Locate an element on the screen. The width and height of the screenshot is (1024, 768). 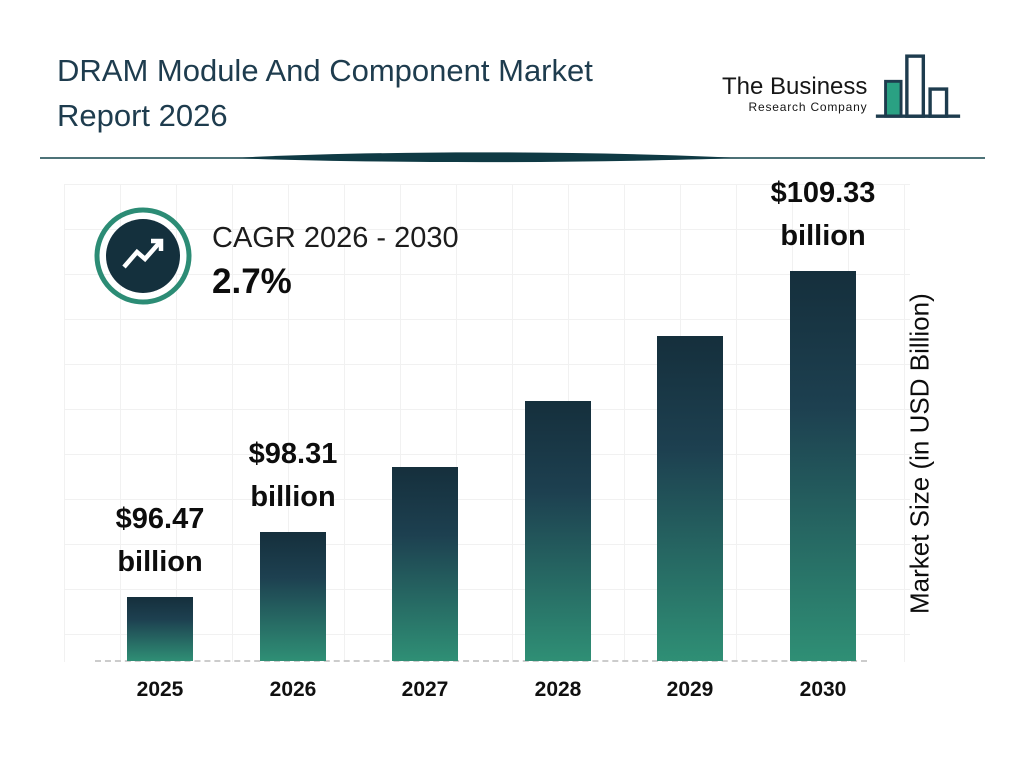
x-axis-label-2030: 2030 is located at coordinates (823, 689).